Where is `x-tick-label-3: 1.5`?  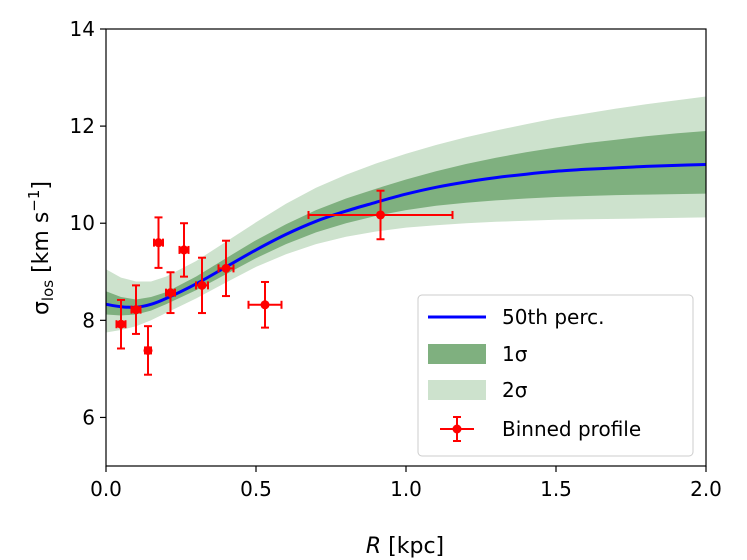
x-tick-label-3: 1.5 is located at coordinates (556, 489).